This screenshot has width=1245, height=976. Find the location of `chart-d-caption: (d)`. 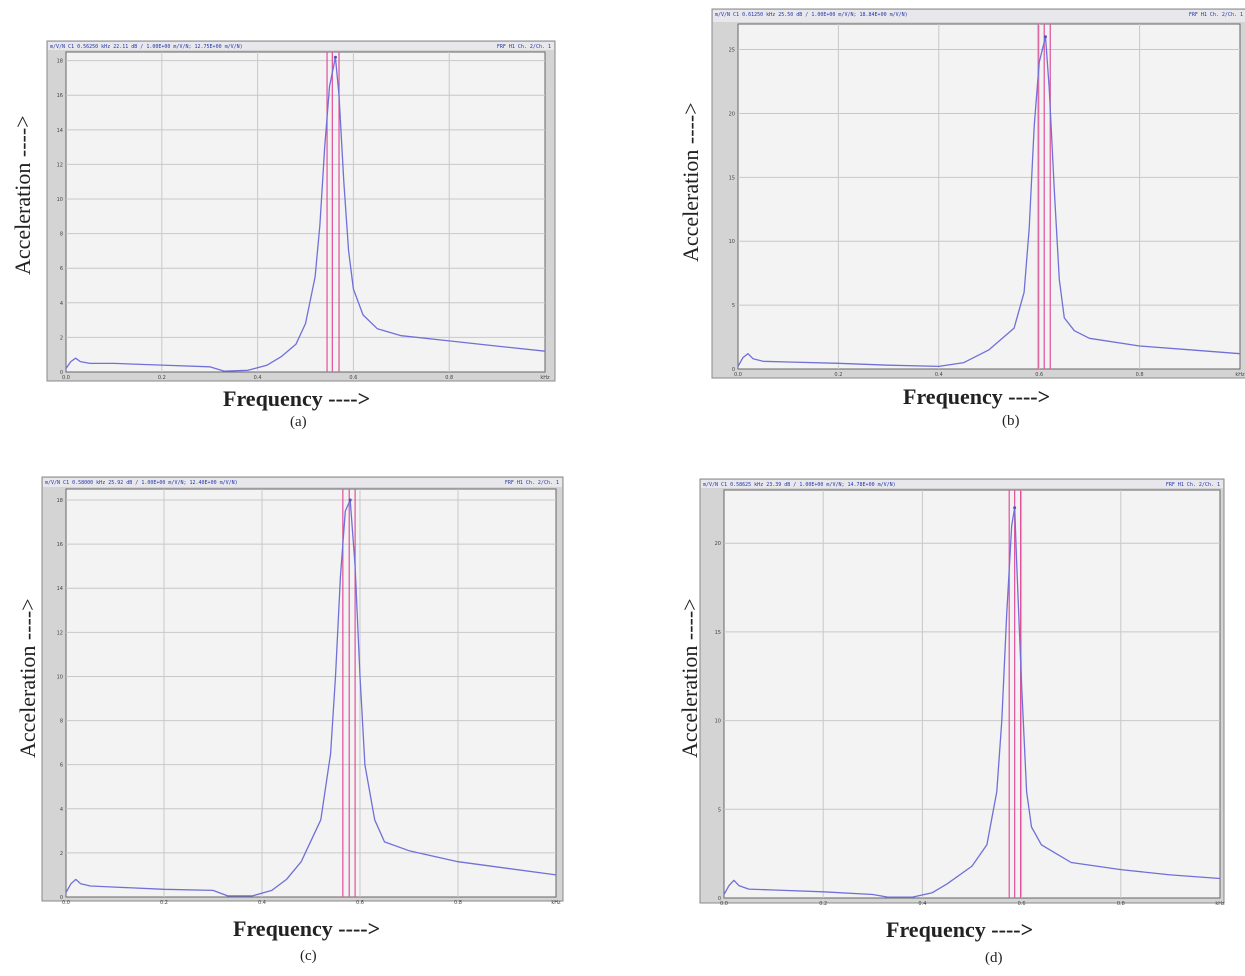

chart-d-caption: (d) is located at coordinates (994, 958).